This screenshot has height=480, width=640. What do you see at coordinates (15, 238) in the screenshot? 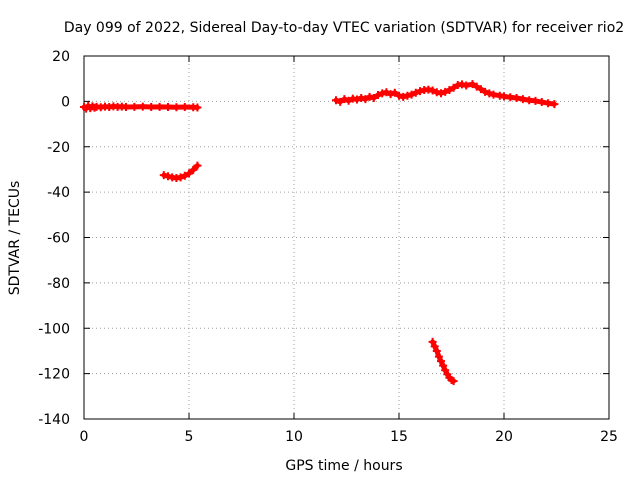
I see `y-axis-title: SDTVAR / TECUs` at bounding box center [15, 238].